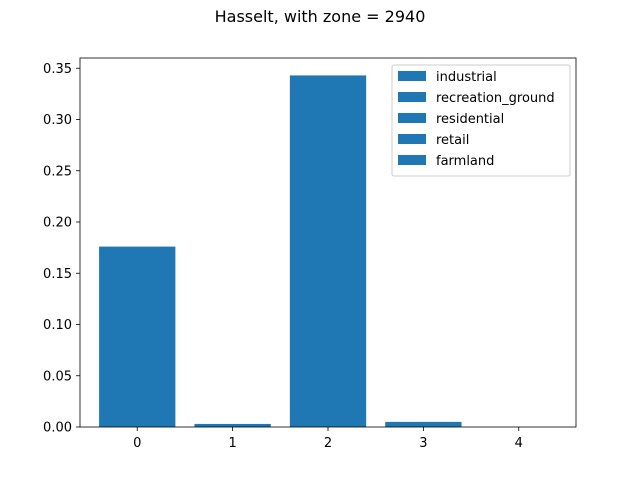 Image resolution: width=640 pixels, height=480 pixels. Describe the element at coordinates (412, 76) in the screenshot. I see `legend-swatch-industrial` at that location.